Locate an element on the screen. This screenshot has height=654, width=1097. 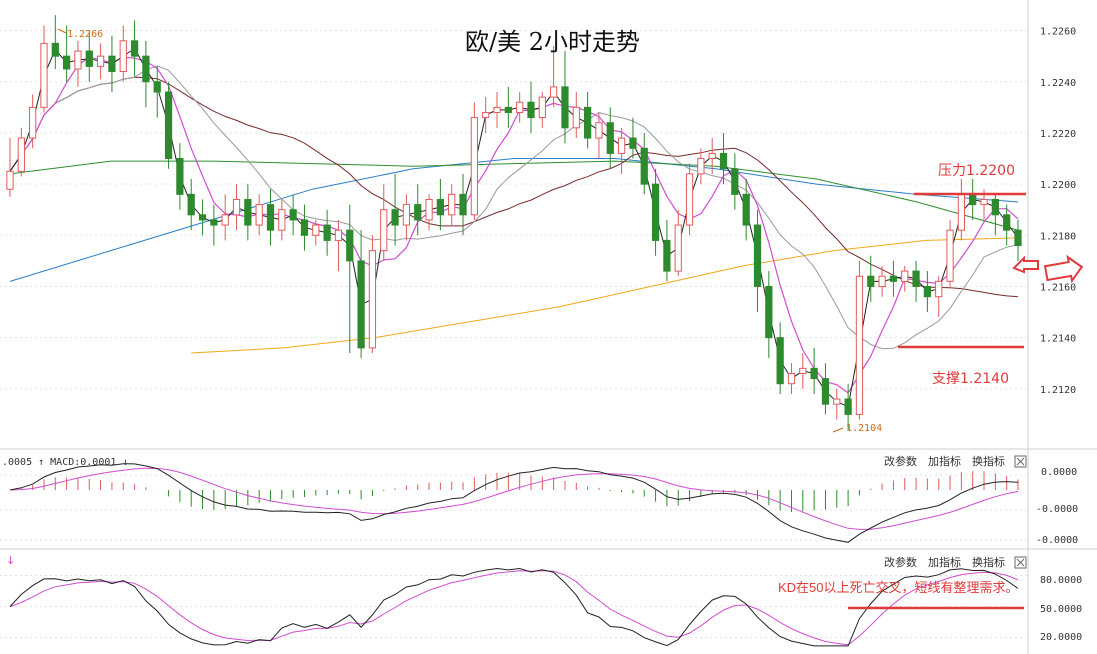
kd-close-icon is located at coordinates (1020, 562).